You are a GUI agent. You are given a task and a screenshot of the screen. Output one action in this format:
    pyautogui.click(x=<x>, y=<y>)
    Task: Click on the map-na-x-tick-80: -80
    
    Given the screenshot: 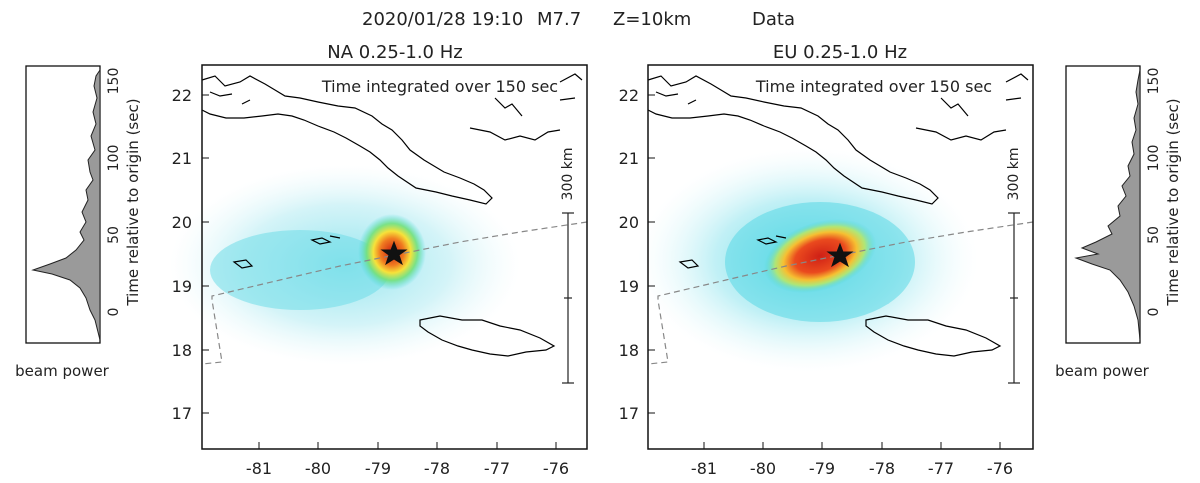 What is the action you would take?
    pyautogui.click(x=318, y=468)
    